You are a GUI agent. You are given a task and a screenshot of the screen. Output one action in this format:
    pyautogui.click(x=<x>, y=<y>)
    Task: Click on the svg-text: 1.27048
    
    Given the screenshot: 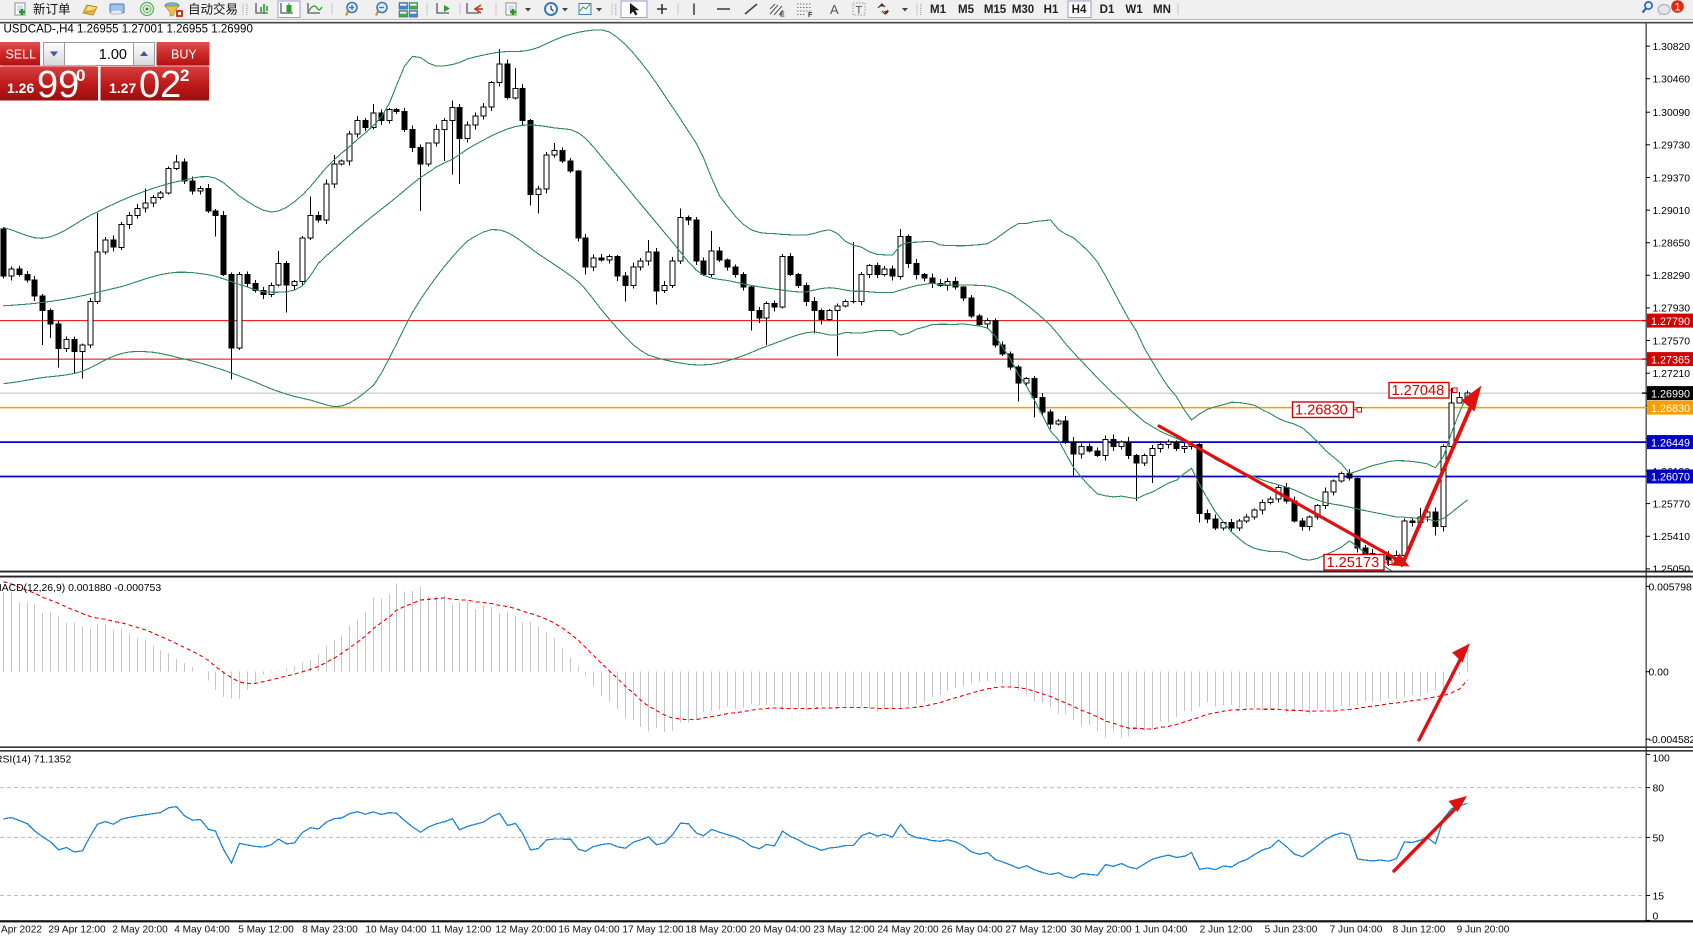 What is the action you would take?
    pyautogui.click(x=1418, y=391)
    